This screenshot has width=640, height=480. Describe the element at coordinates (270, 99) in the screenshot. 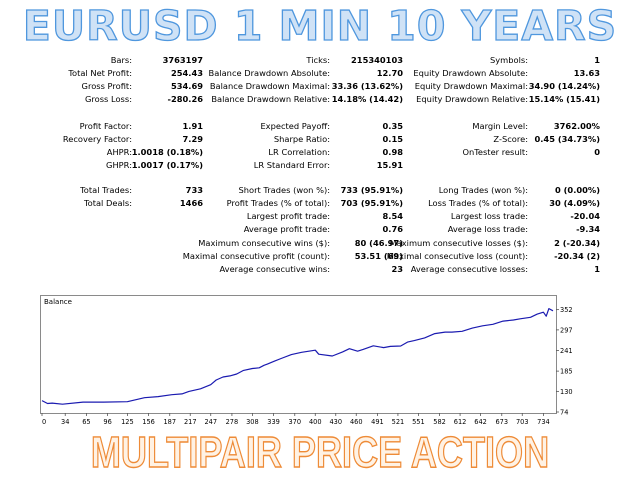

I see `stat-label: Balance Drawdown Relative:` at that location.